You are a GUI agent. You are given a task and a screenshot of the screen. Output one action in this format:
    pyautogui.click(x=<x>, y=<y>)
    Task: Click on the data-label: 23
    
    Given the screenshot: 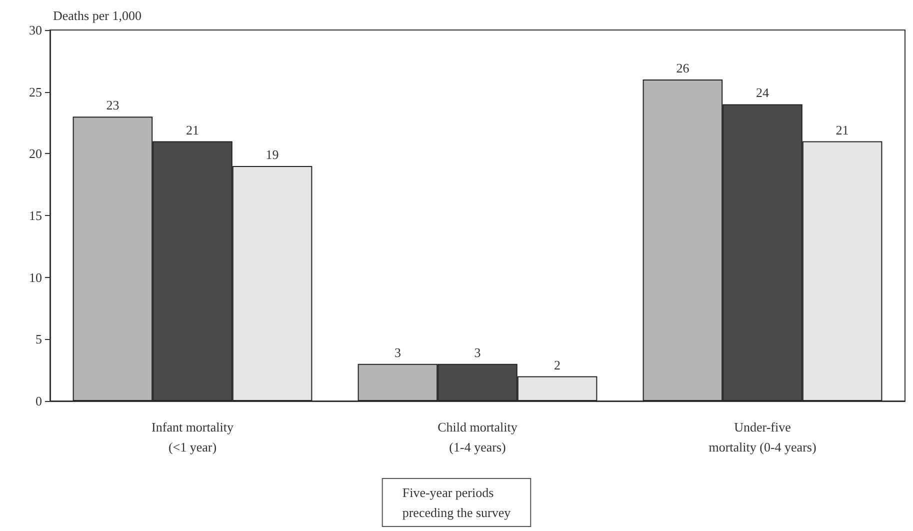 What is the action you would take?
    pyautogui.click(x=113, y=105)
    